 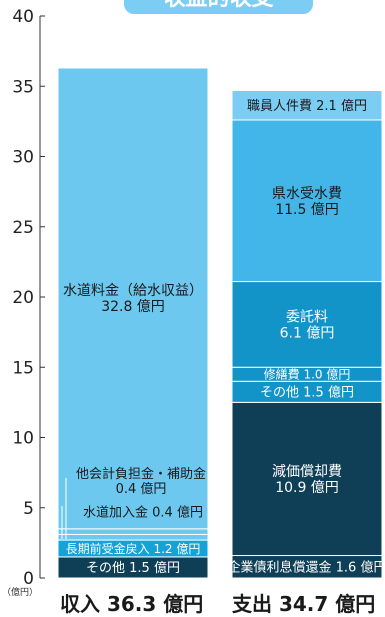 What do you see at coordinates (307, 333) in the screenshot?
I see `segment-label: 6.1 億円` at bounding box center [307, 333].